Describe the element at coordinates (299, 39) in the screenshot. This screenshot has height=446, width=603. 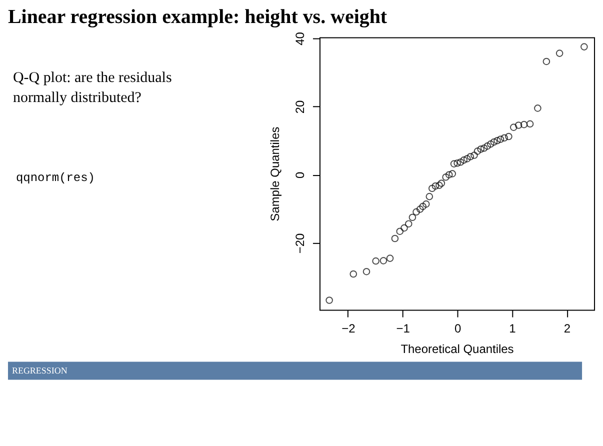
I see `y-tick-label: 40` at that location.